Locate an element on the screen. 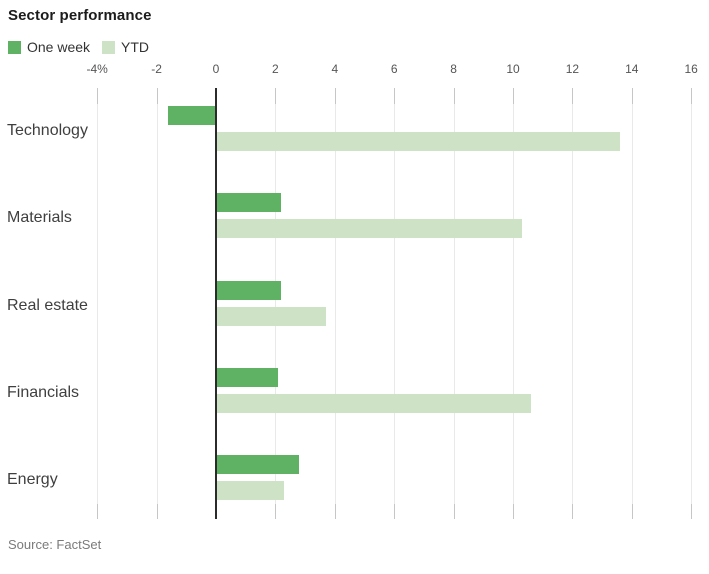  gridline--4 is located at coordinates (98, 301).